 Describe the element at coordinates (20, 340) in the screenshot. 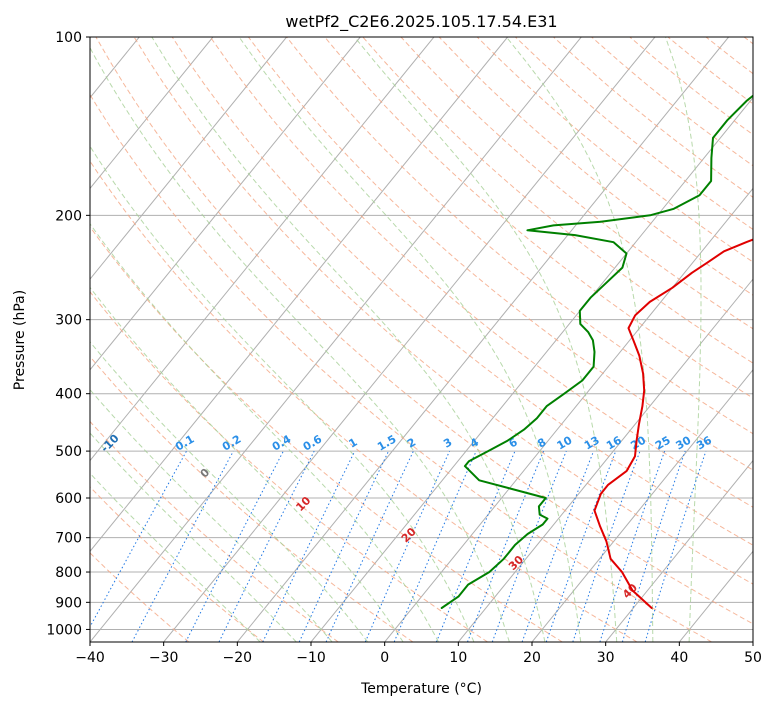

I see `y-axis-title: Pressure (hPa)` at that location.